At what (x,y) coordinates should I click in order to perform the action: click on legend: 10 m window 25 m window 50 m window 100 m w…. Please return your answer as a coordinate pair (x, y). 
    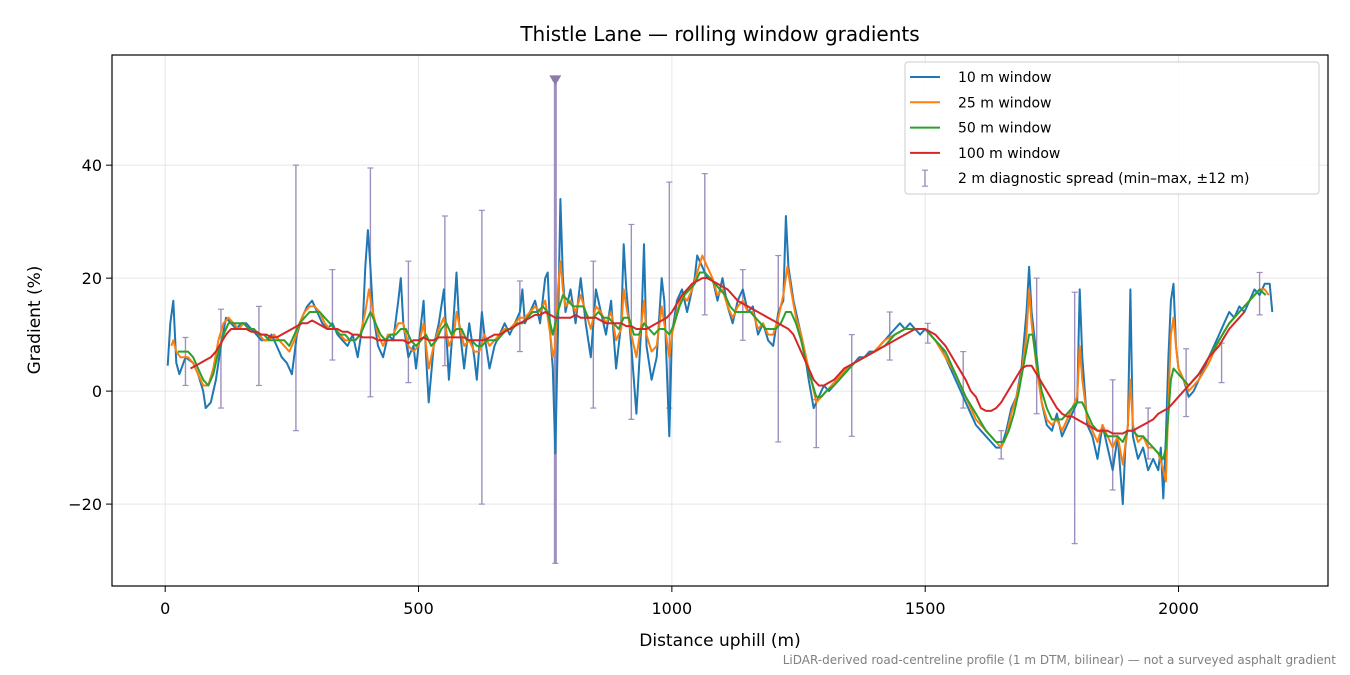
    Looking at the image, I should click on (1112, 128).